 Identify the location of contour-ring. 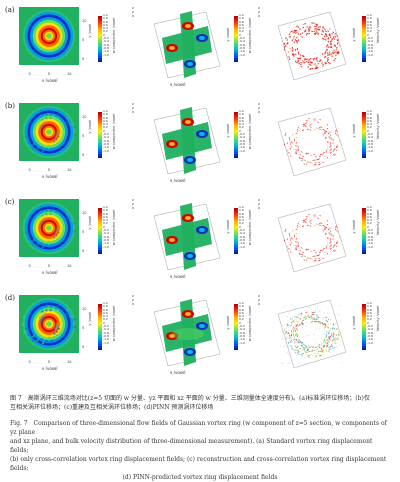
(48, 35).